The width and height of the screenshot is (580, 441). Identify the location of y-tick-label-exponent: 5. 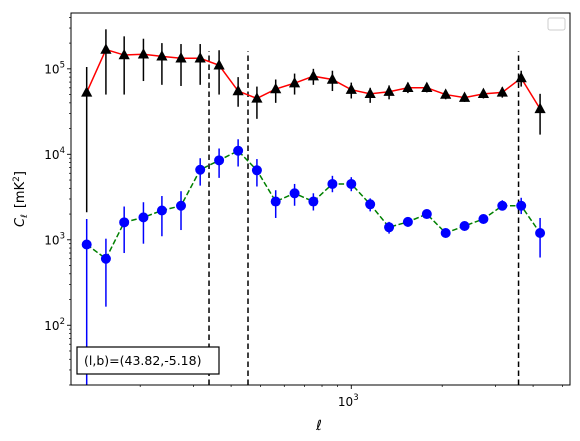
(62, 65).